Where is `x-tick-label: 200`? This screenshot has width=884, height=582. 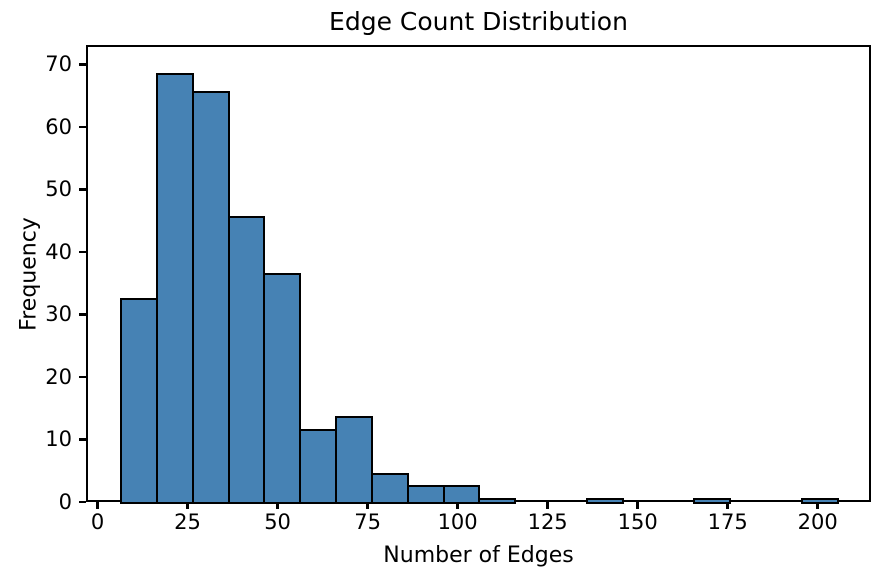
x-tick-label: 200 is located at coordinates (817, 522).